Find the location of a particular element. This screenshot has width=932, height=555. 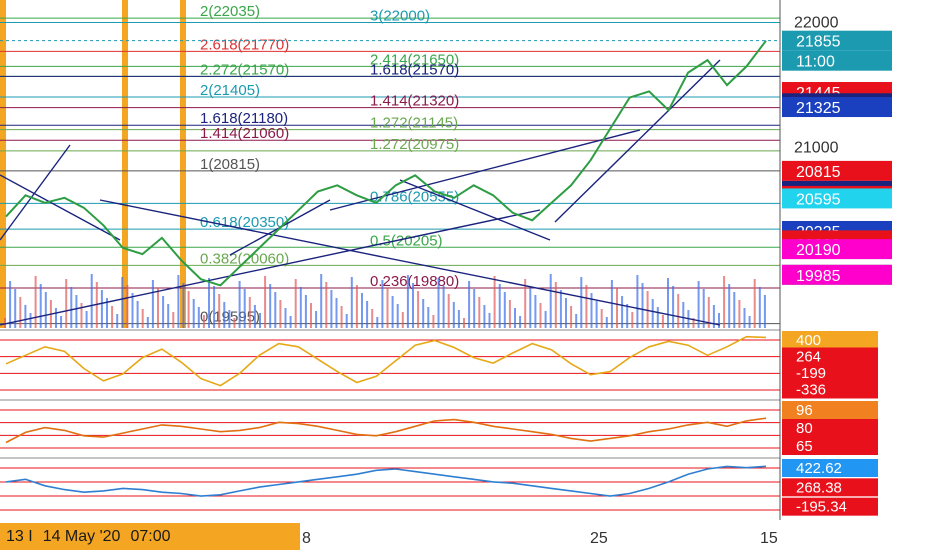

indicator-tag-3-1: 268.38 is located at coordinates (830, 487).